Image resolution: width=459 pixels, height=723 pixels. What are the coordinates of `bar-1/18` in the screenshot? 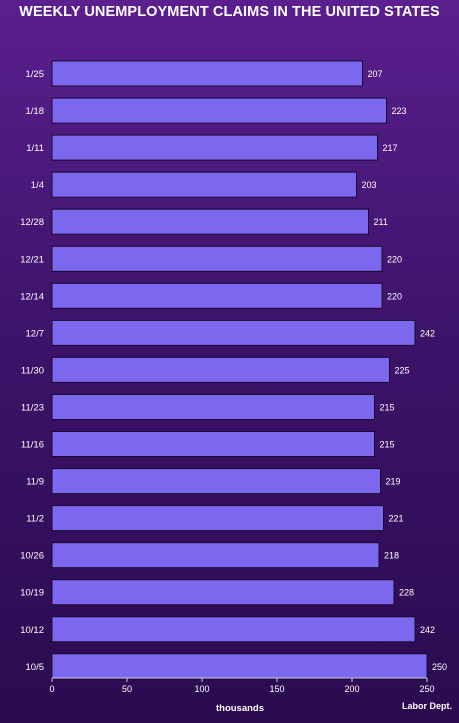 It's located at (219, 110).